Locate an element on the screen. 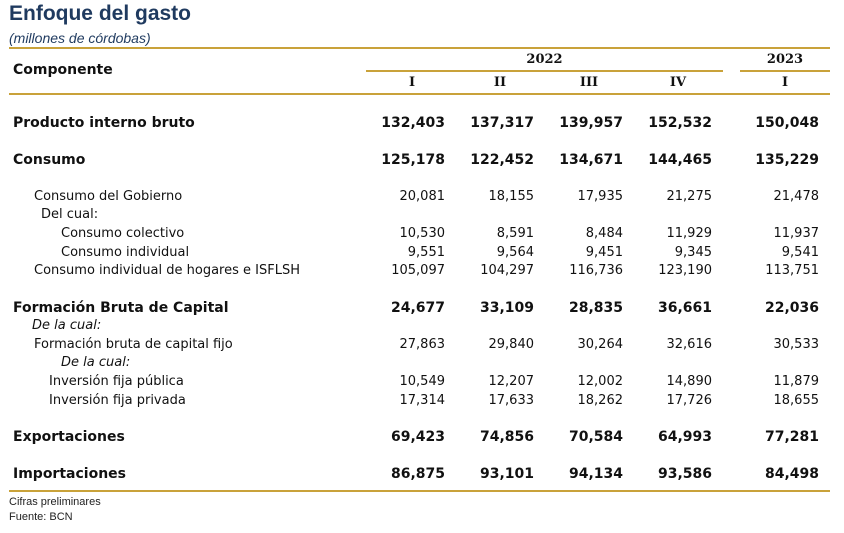 Image resolution: width=844 pixels, height=533 pixels. row-label: Consumo individual is located at coordinates (125, 252).